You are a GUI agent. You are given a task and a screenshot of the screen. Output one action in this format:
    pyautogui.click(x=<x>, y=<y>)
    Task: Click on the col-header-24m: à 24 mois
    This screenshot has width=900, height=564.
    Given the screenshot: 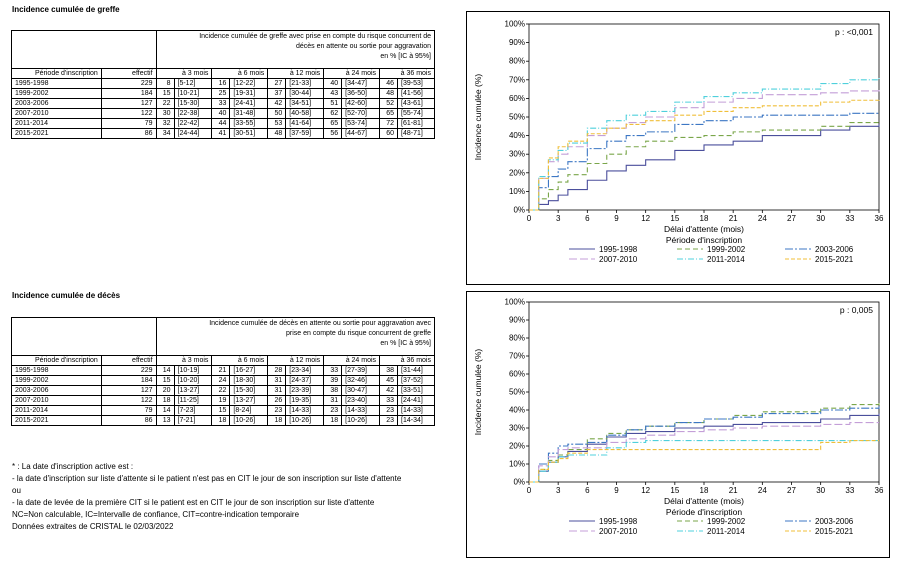 What is the action you would take?
    pyautogui.click(x=352, y=73)
    